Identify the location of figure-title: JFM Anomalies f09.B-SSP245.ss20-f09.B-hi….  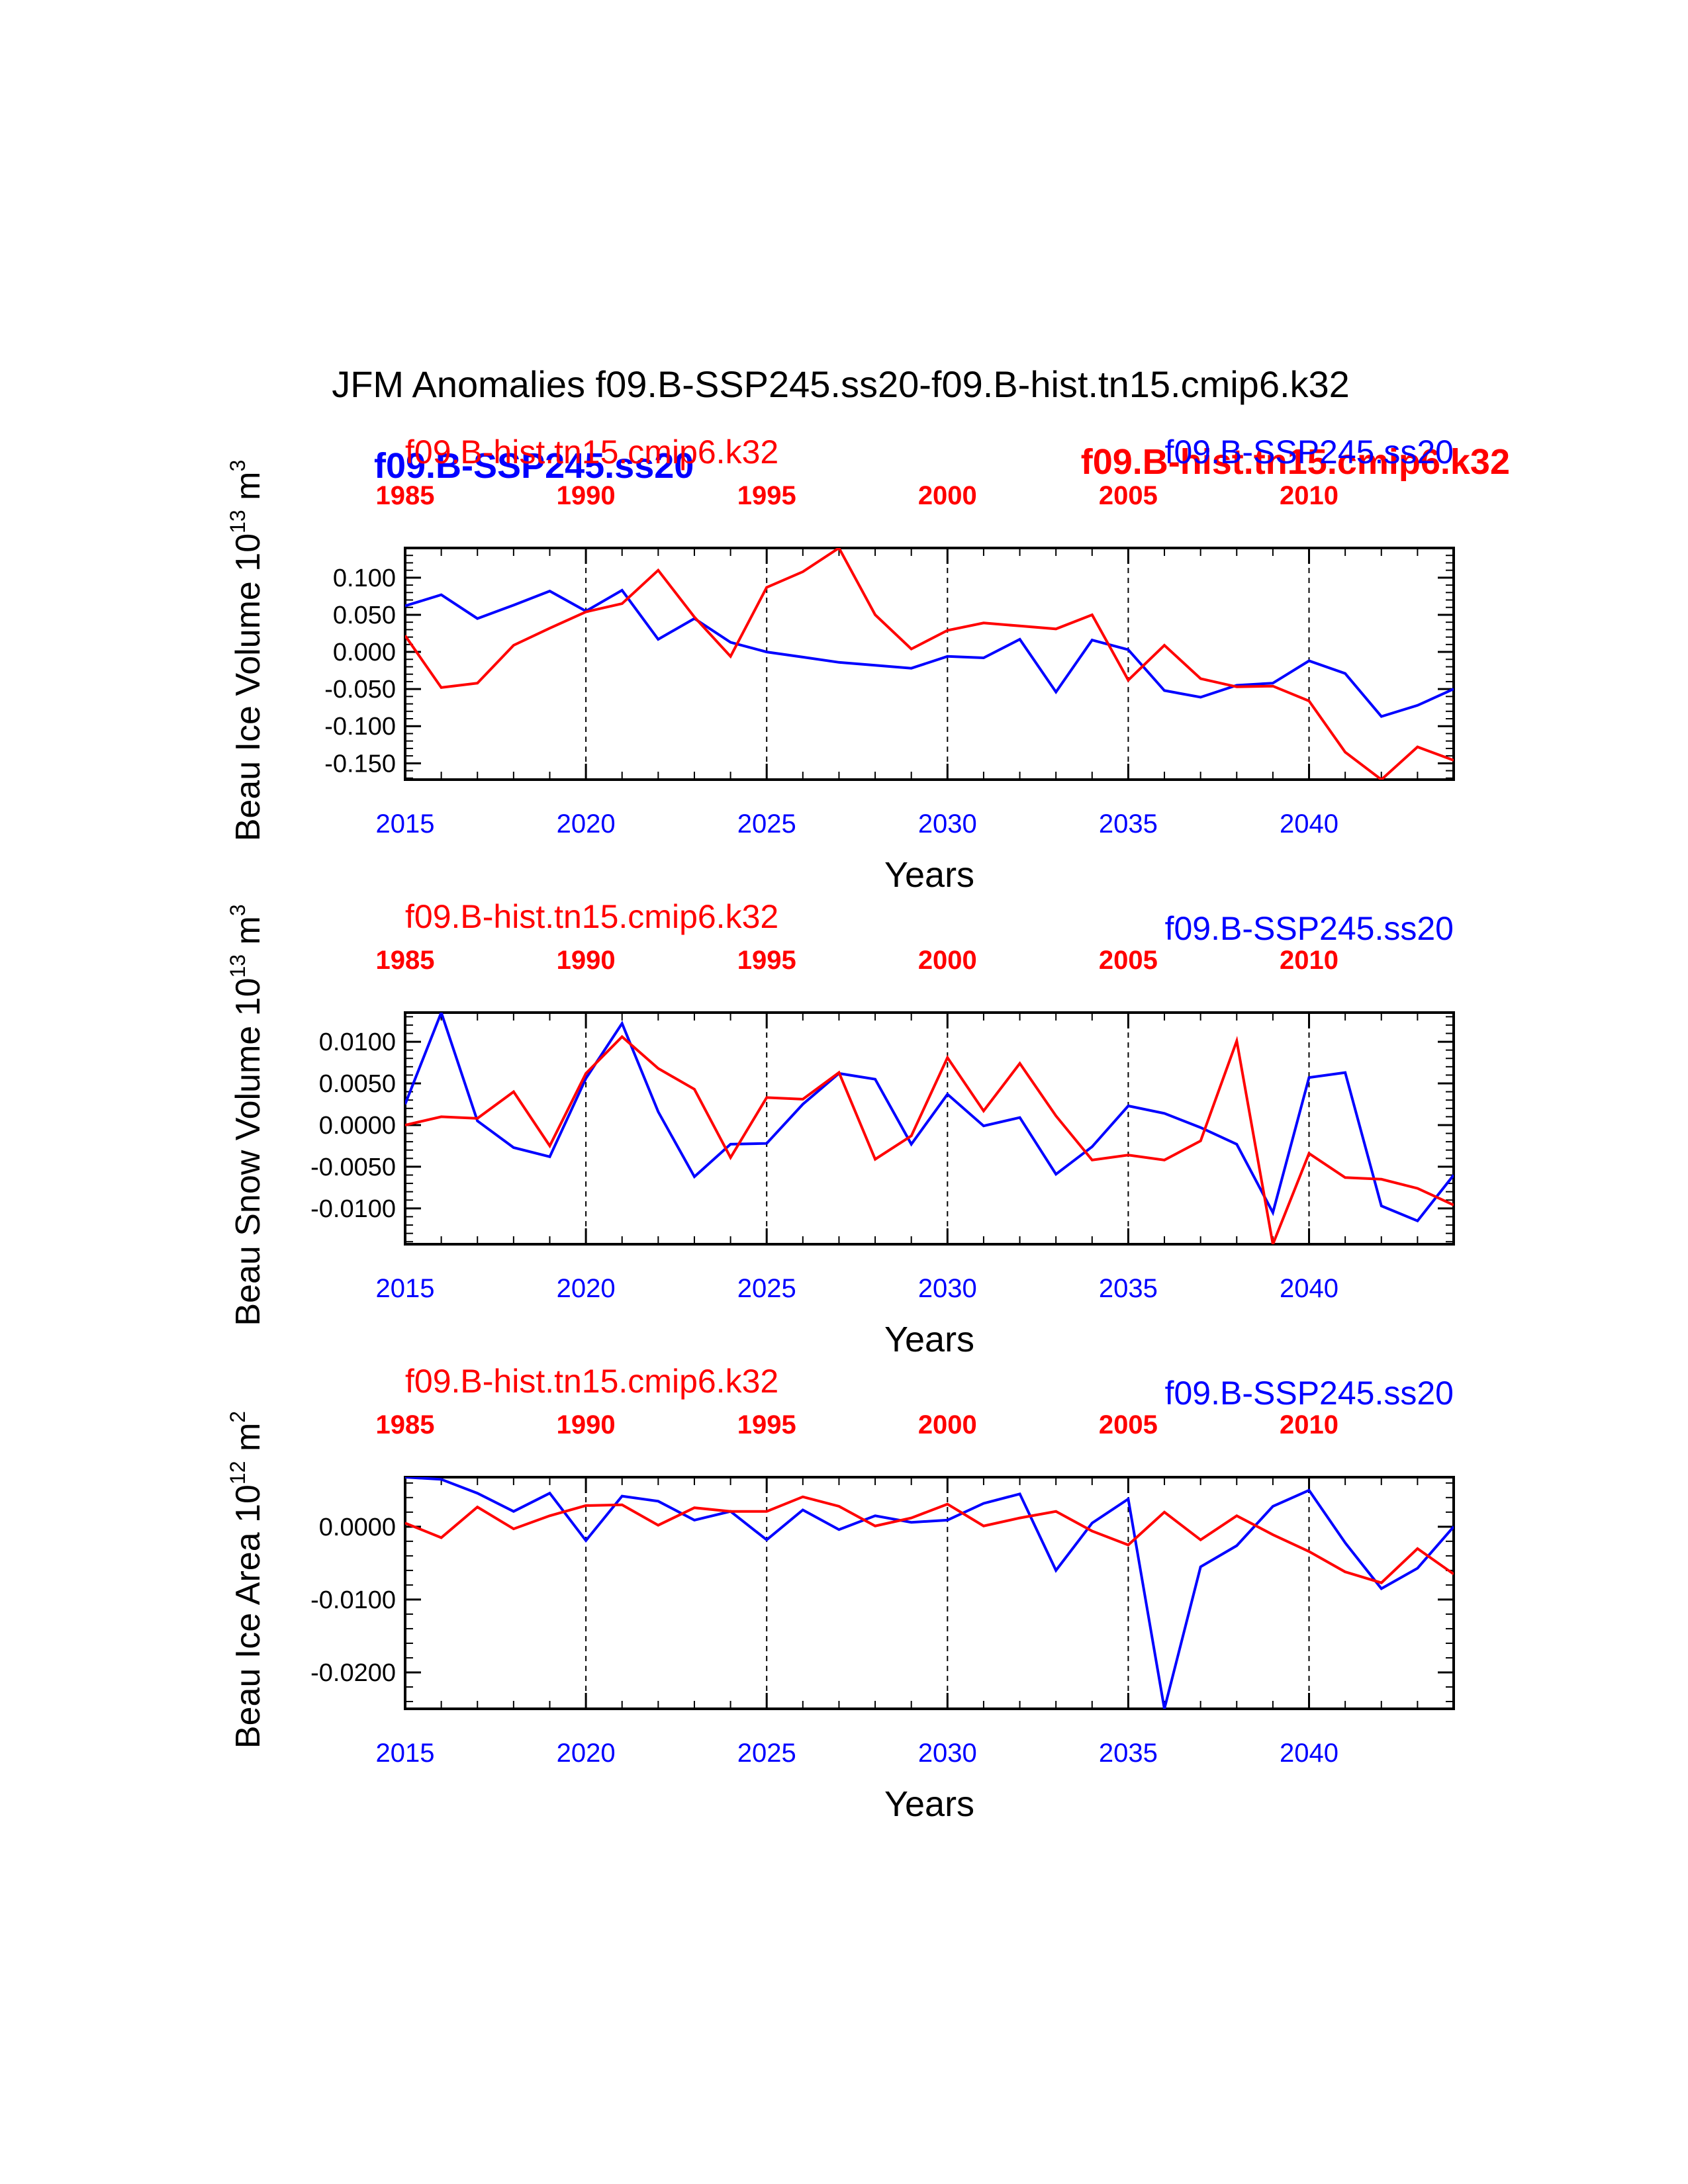
(841, 384).